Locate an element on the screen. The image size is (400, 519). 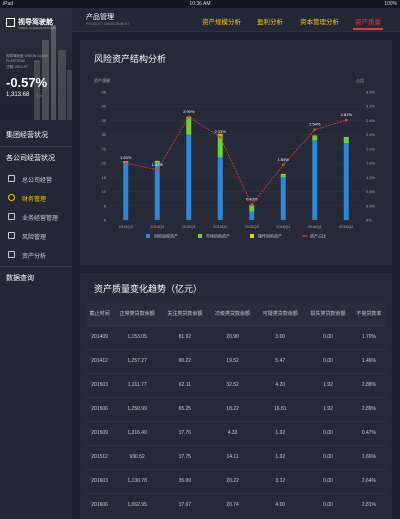
table-row: 201412 1,257.27 90.22 19.52 5.47 0.00 1.46% is located at coordinates (236, 360).